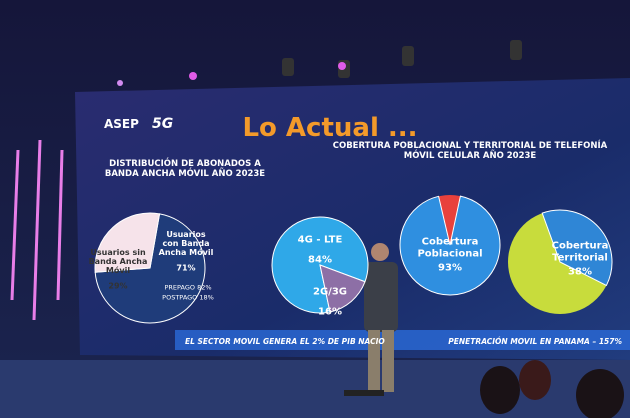 This screenshot has width=630, height=418. I want to click on slice-value: 71%, so click(186, 268).